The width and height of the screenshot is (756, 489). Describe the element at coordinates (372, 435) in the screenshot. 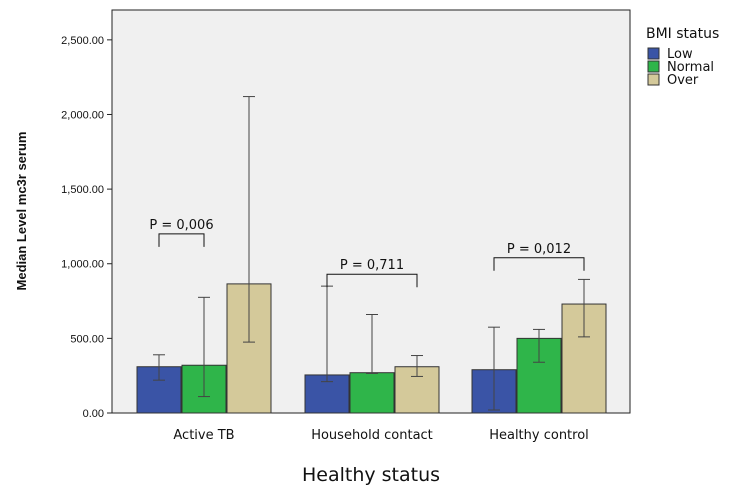

I see `x-tick-label: Household contact` at that location.